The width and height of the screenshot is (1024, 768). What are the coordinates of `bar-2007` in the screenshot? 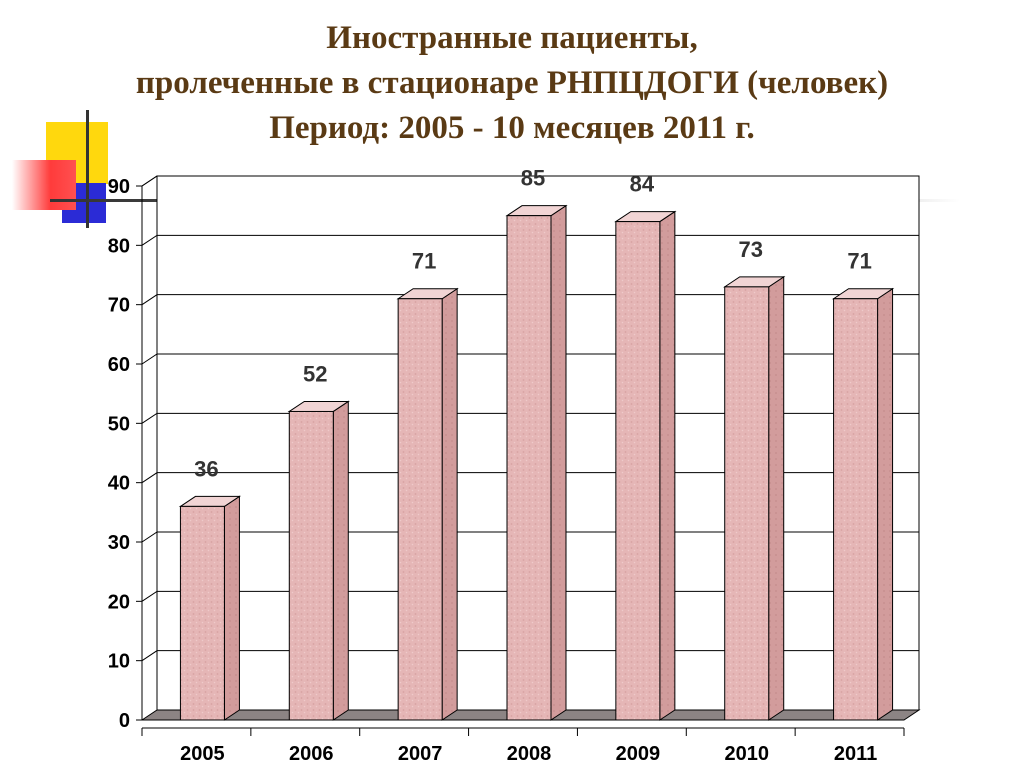 It's located at (427, 504).